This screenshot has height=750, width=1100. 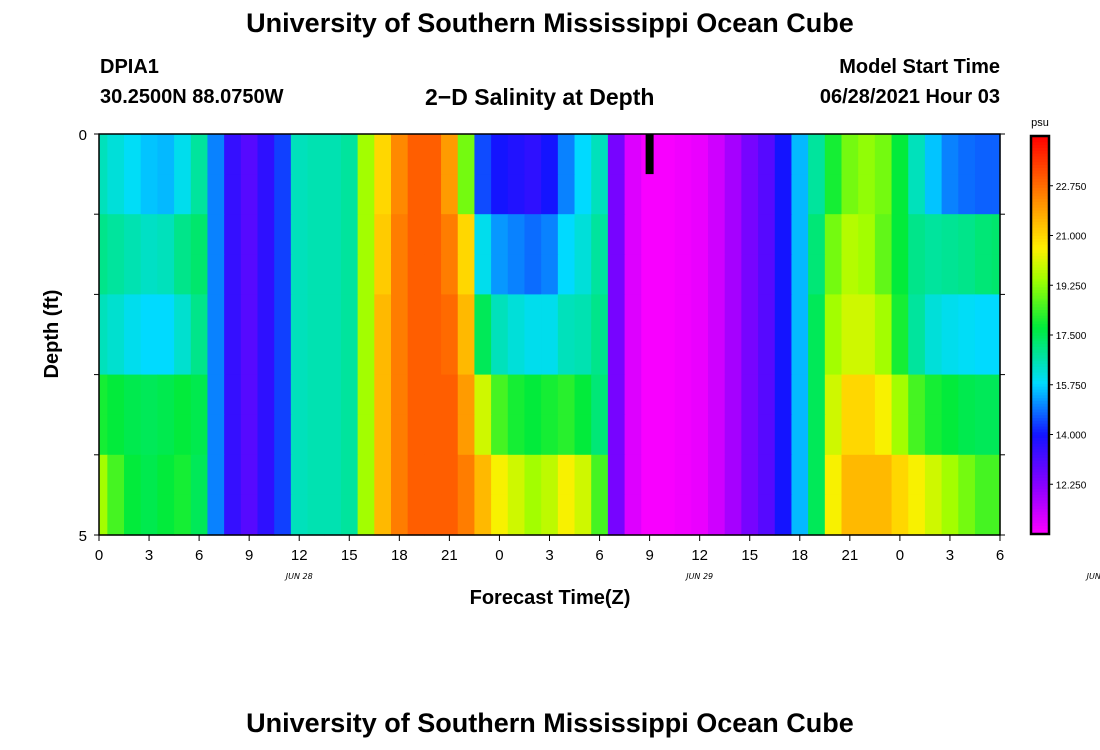 I want to click on x-tick-label: 6, so click(x=1000, y=555).